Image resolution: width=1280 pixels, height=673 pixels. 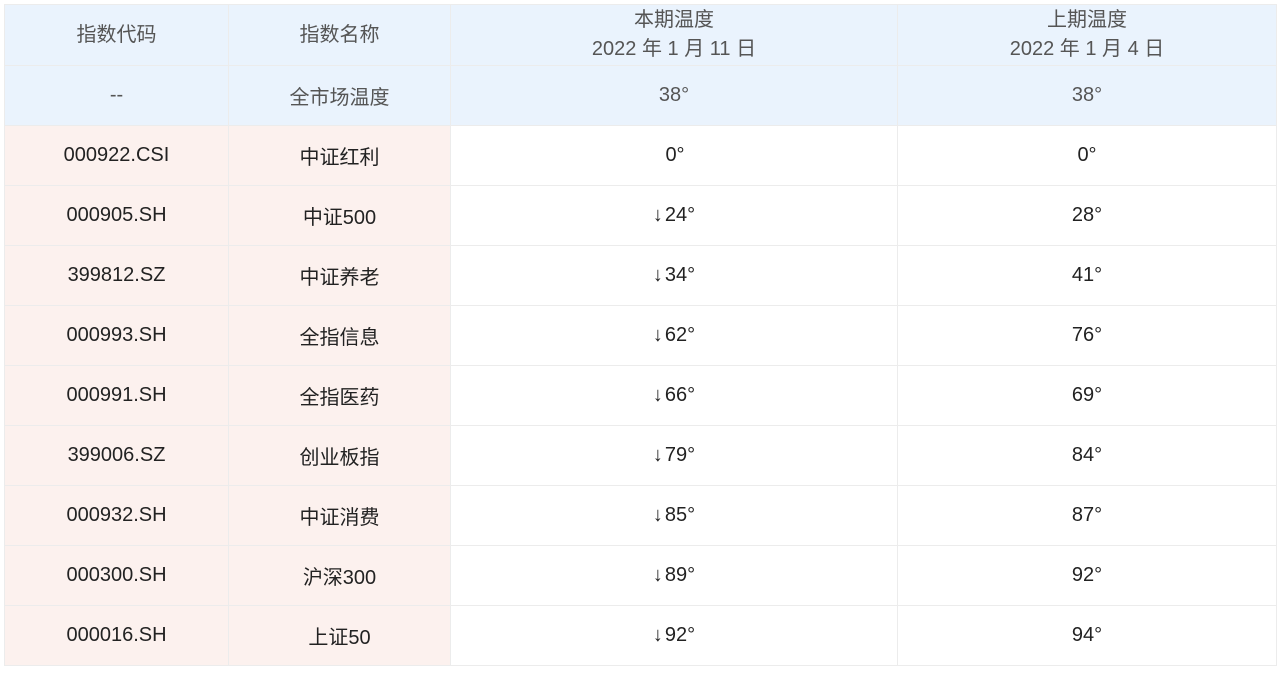 What do you see at coordinates (116, 635) in the screenshot?
I see `index-code: 000016.SH` at bounding box center [116, 635].